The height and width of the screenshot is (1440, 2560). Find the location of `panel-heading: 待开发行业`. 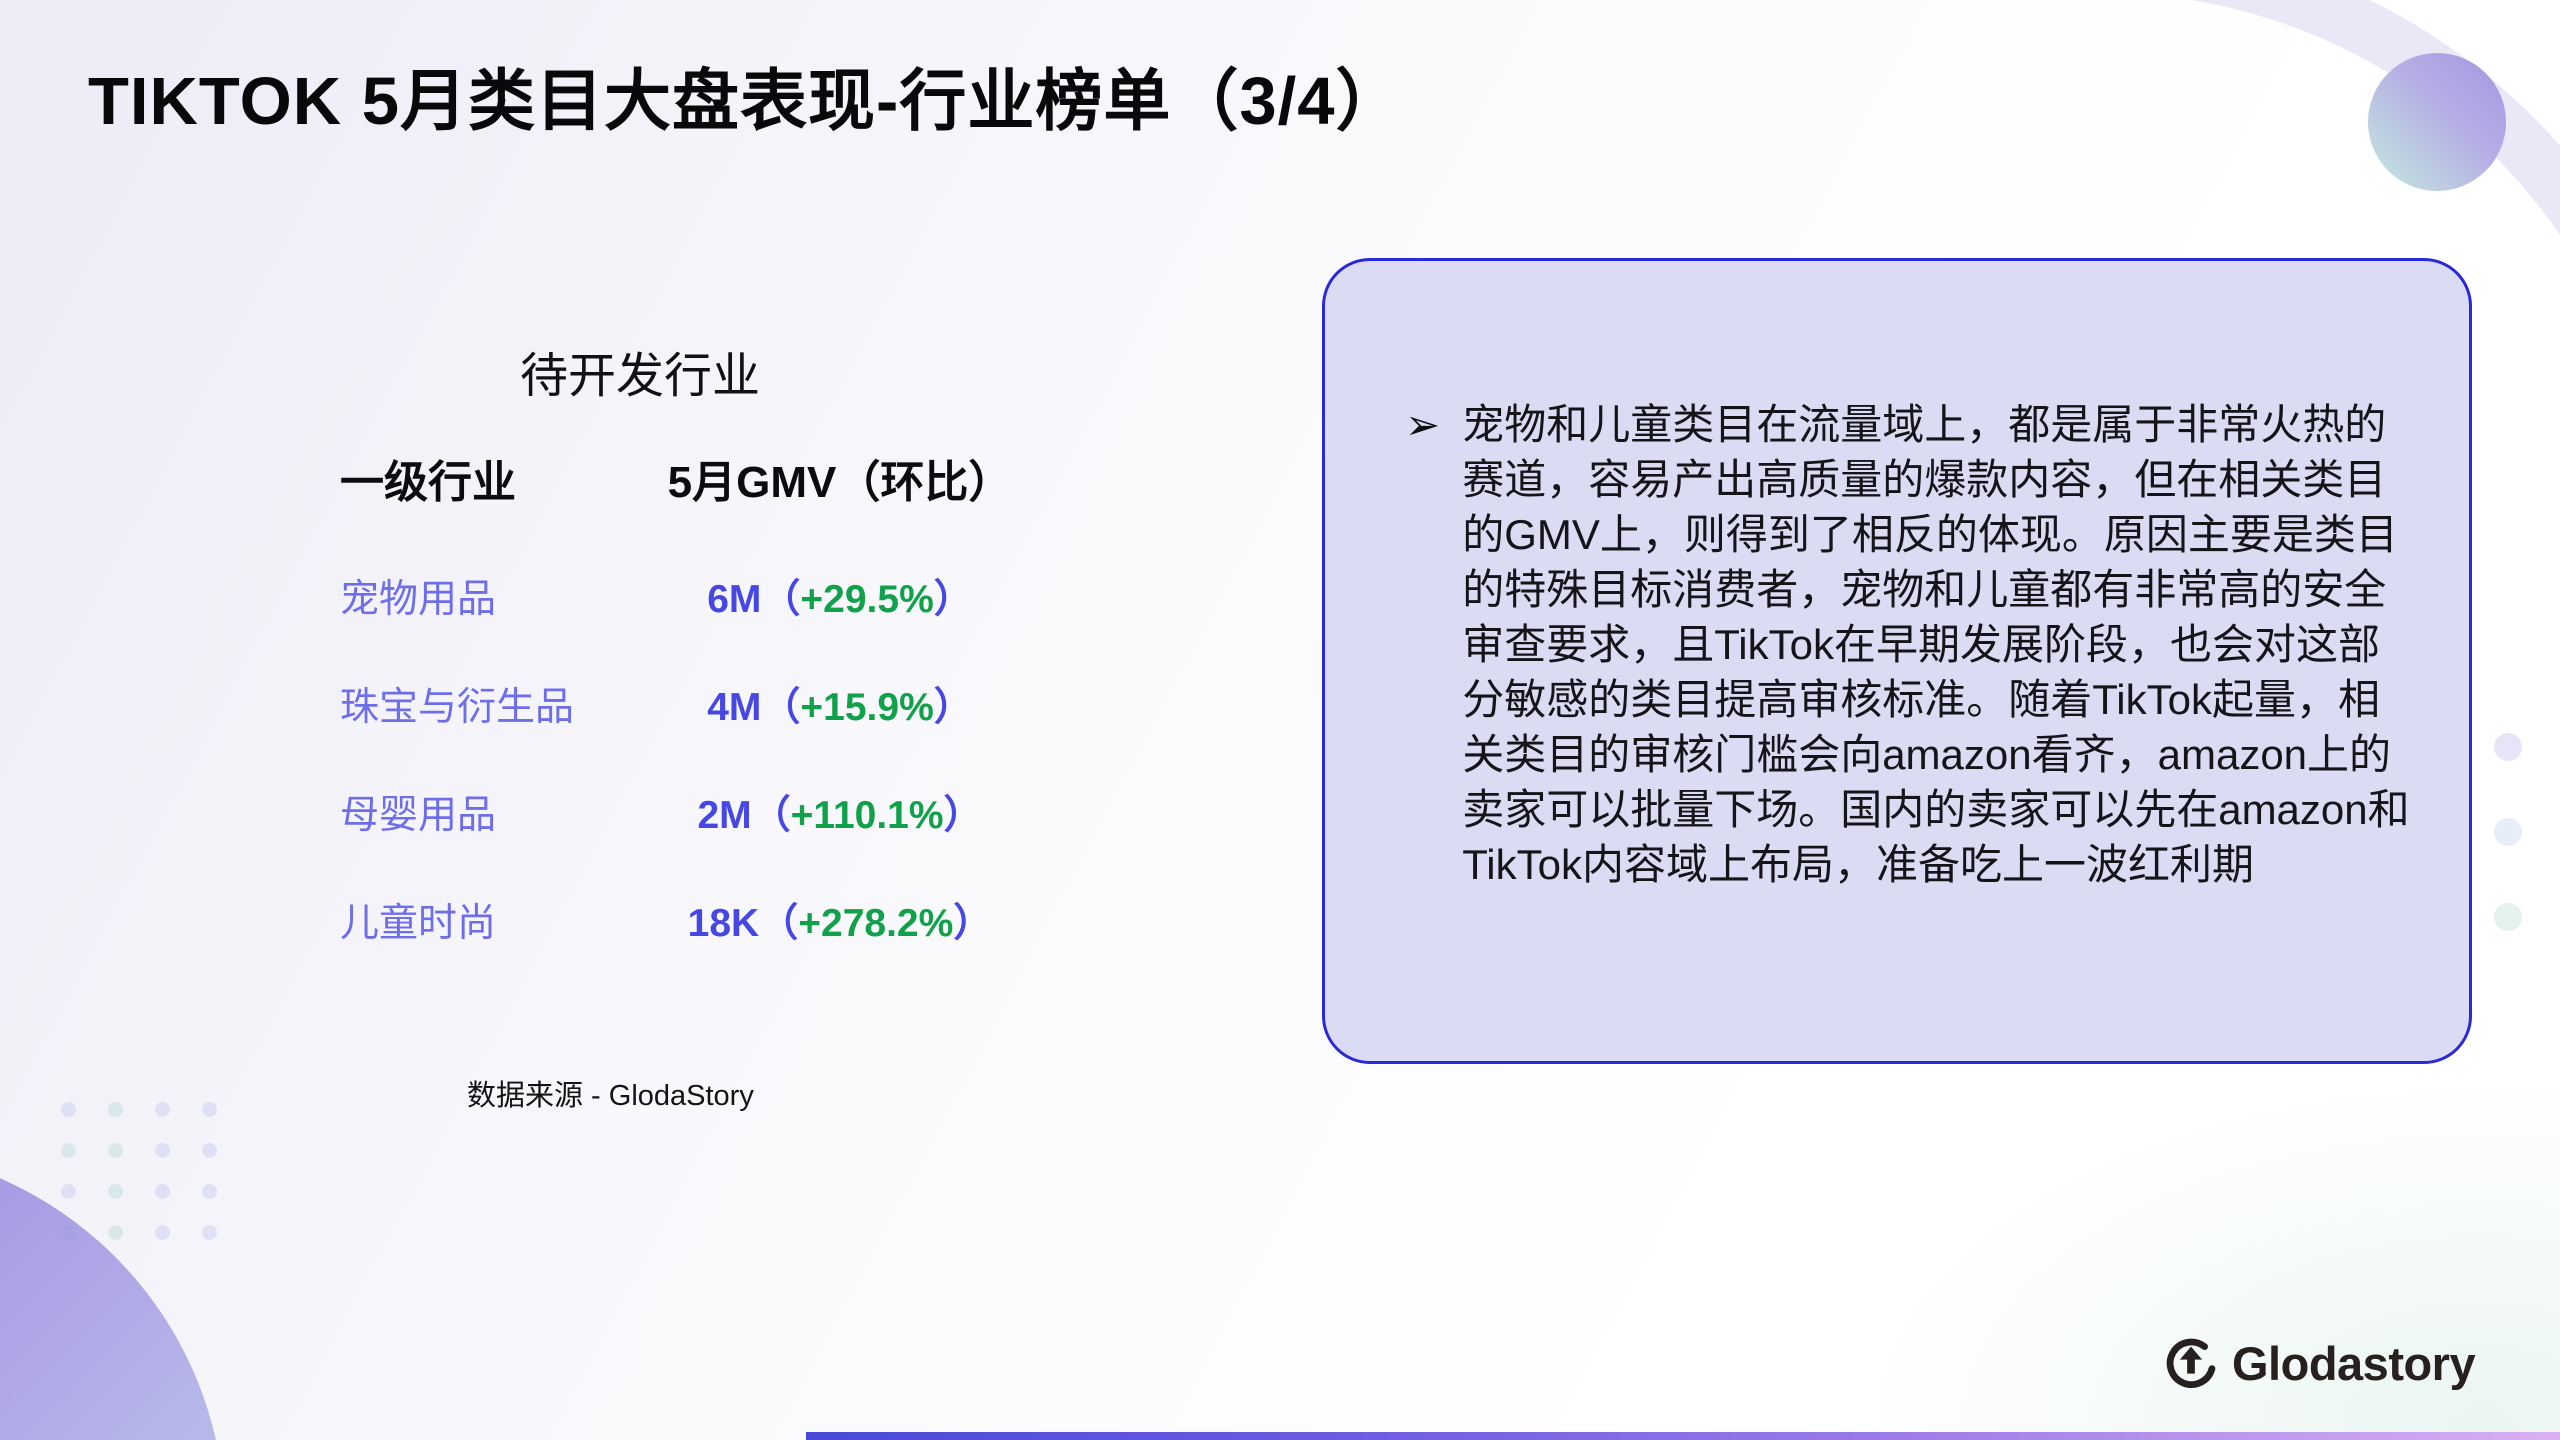

panel-heading: 待开发行业 is located at coordinates (639, 376).